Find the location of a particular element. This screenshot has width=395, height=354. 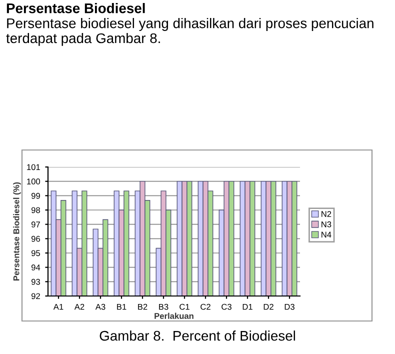

y-tick-label: 97 is located at coordinates (35, 225).